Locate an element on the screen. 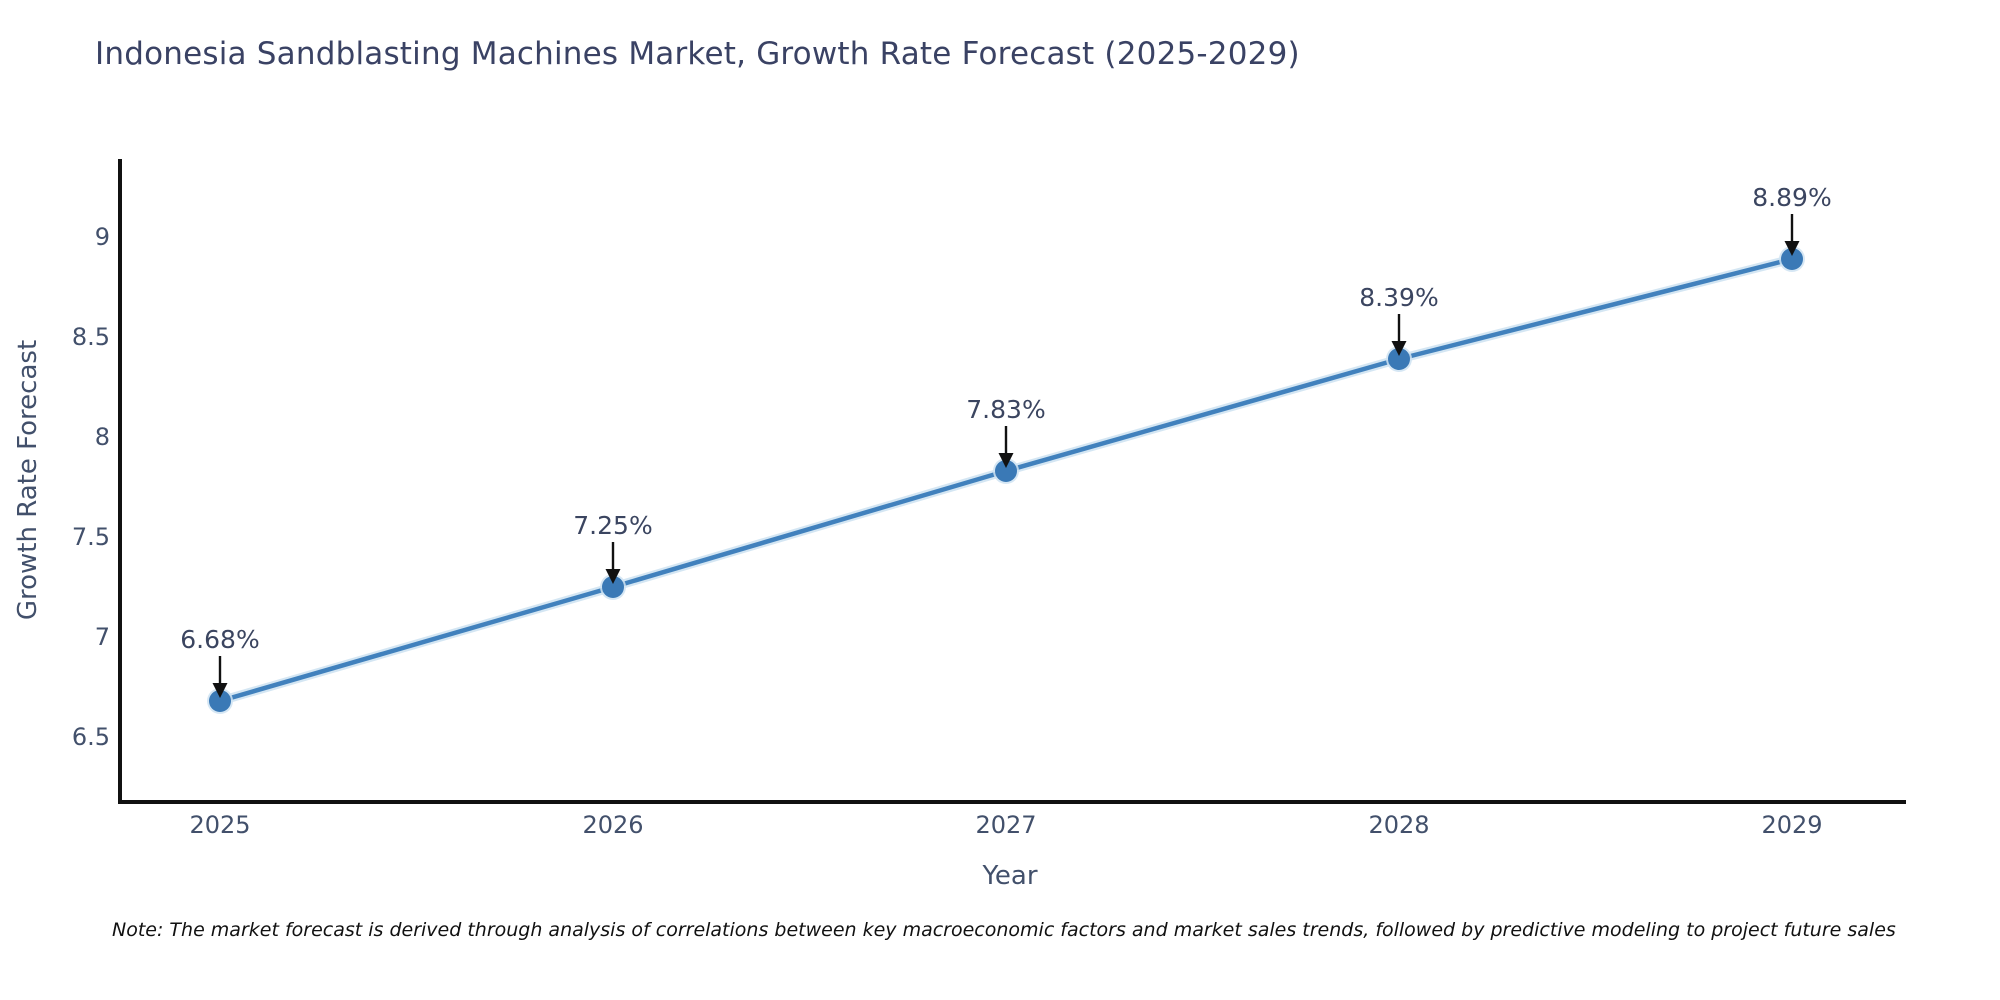 This screenshot has height=1000, width=2000. y-tick-label: 8 is located at coordinates (102, 437).